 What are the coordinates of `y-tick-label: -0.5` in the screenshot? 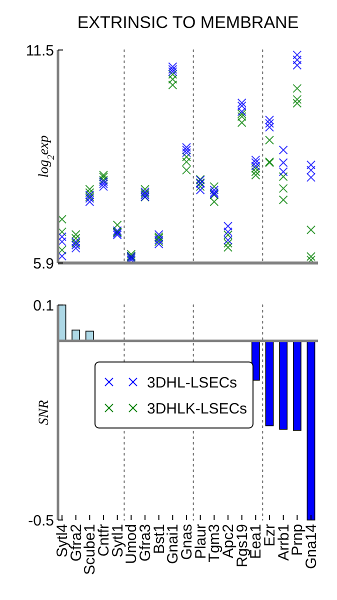 It's located at (41, 521).